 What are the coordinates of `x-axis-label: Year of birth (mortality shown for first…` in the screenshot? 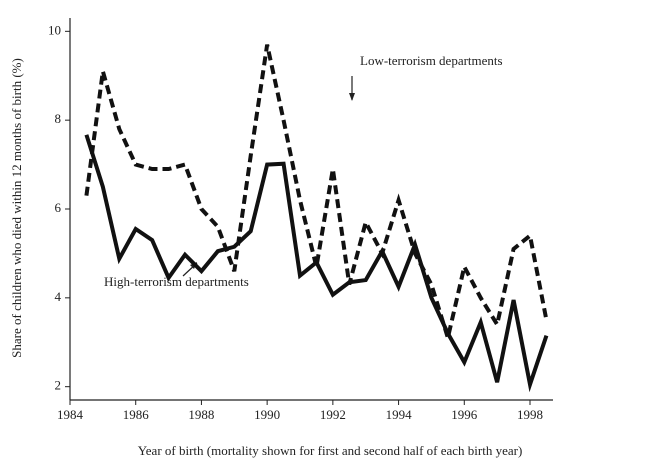 It's located at (330, 450).